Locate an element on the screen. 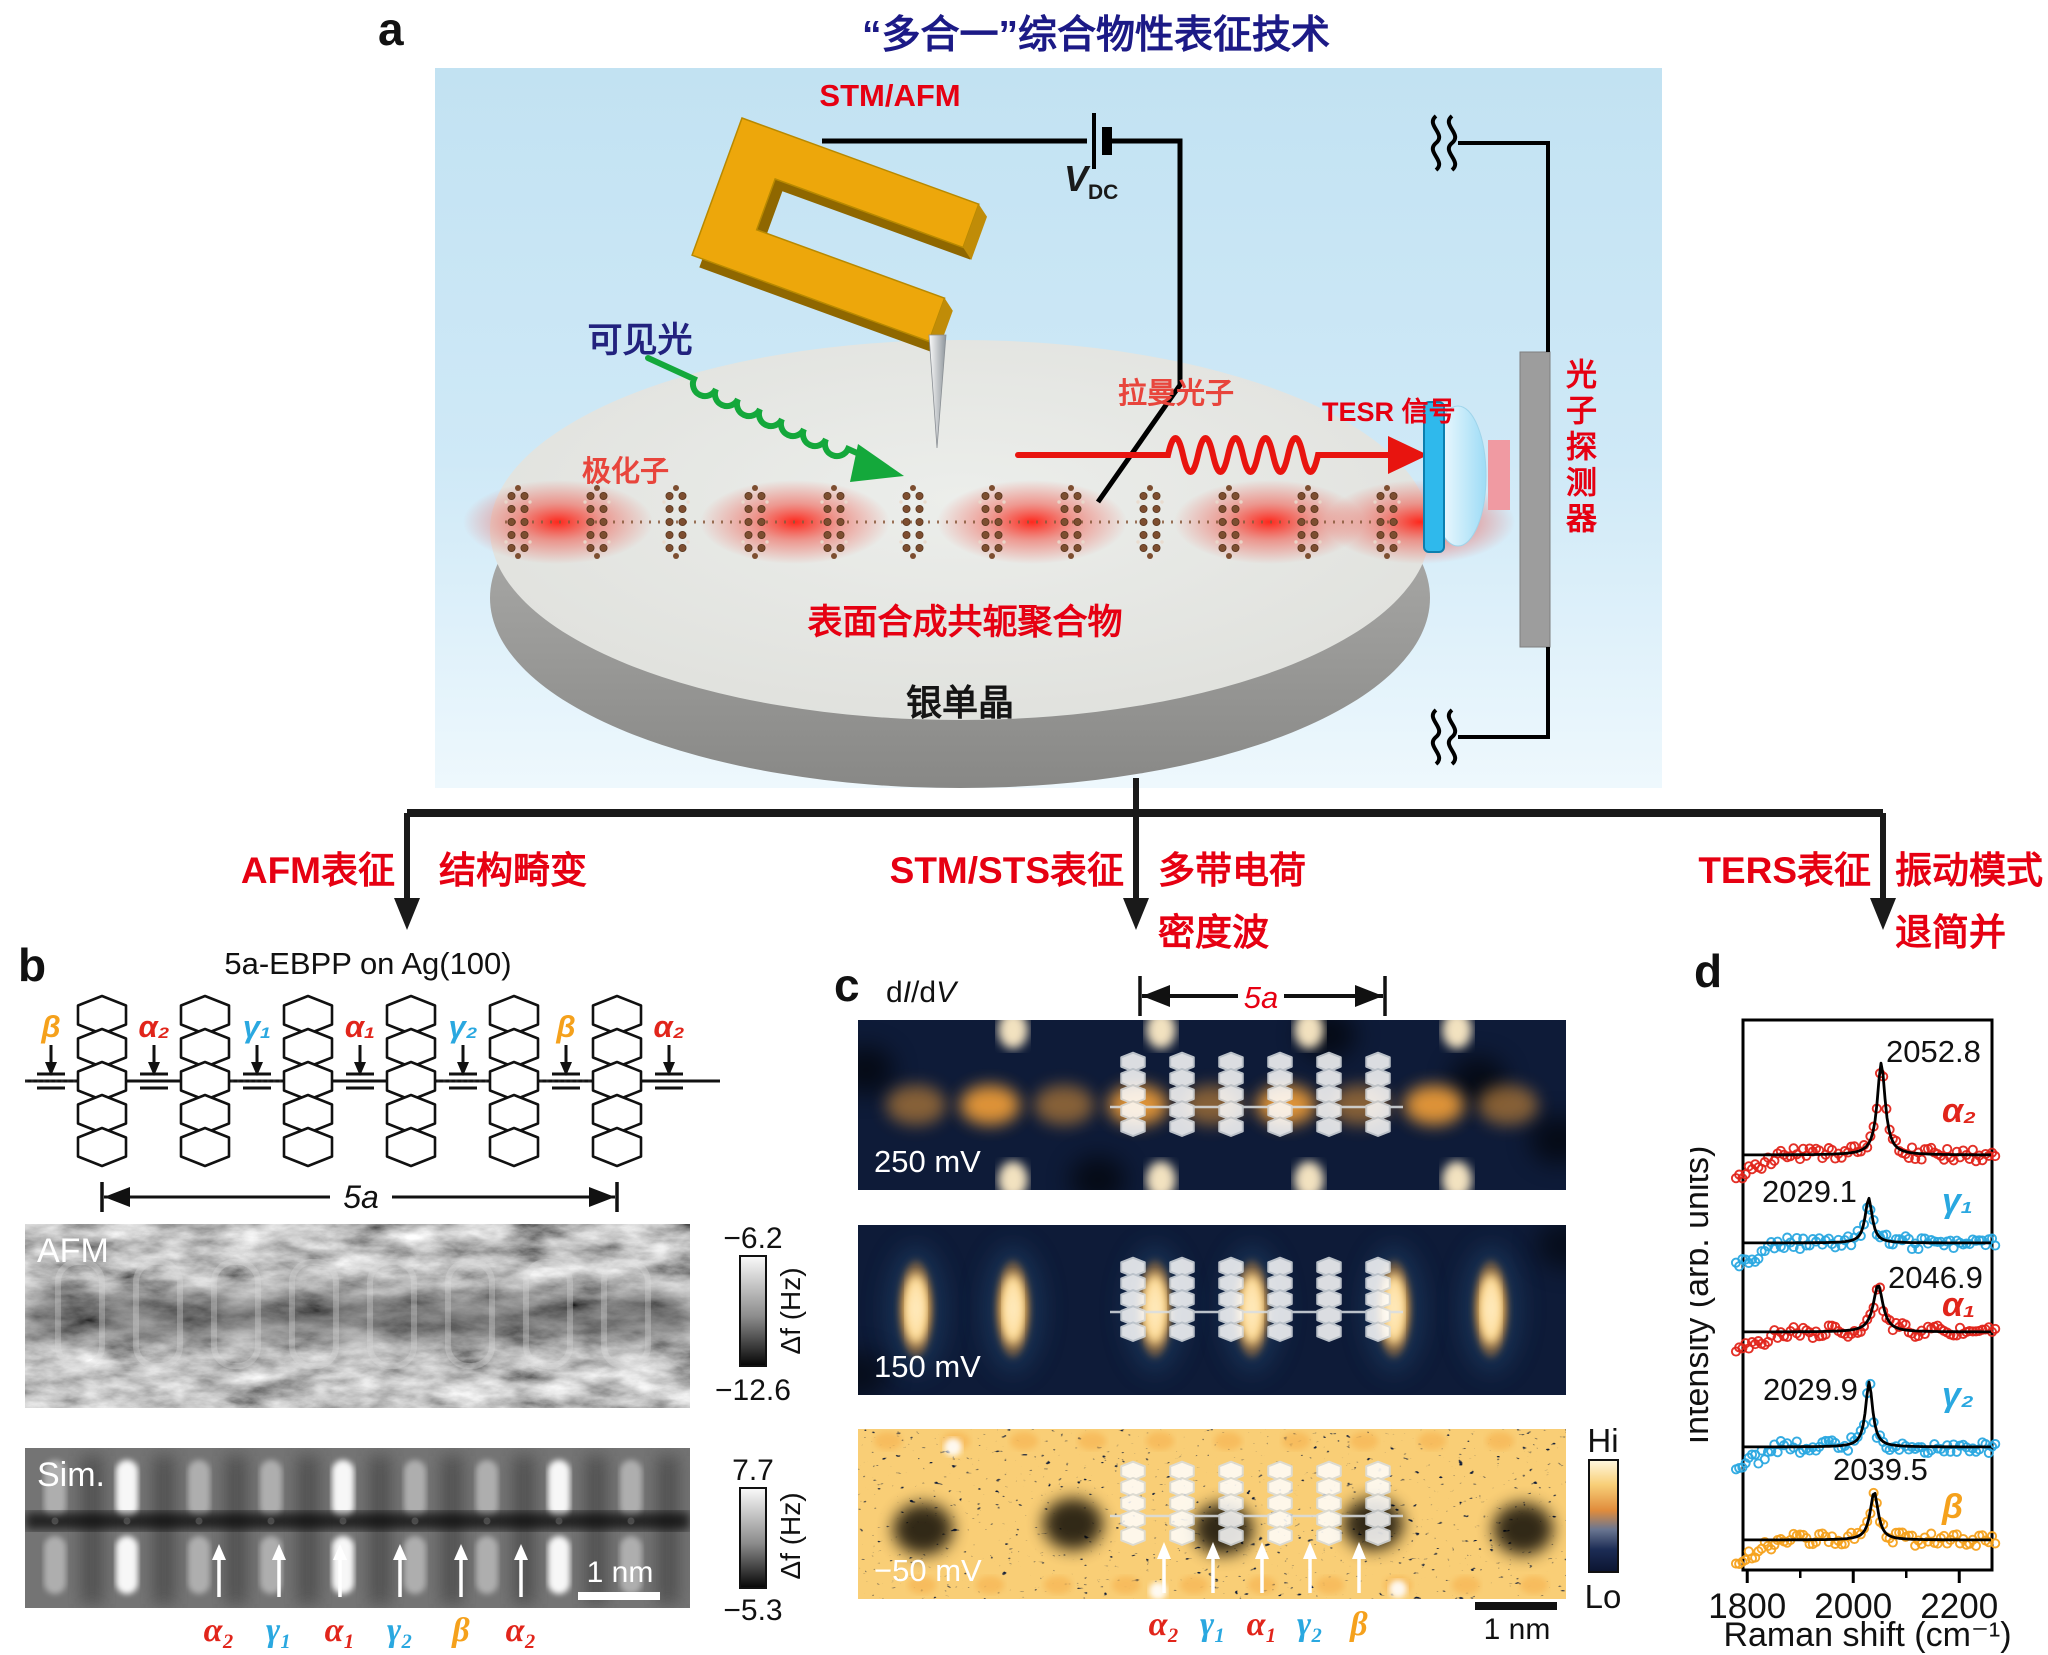 The image size is (2048, 1655). battery-symbol is located at coordinates (1102, 141).